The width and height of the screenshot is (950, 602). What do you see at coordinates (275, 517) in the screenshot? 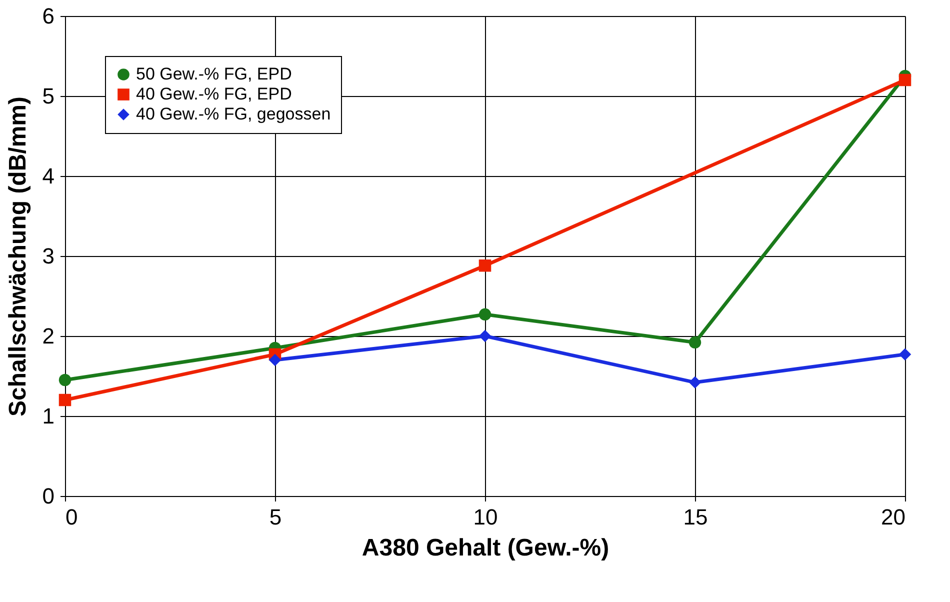
I see `x-tick-label: 5` at bounding box center [275, 517].